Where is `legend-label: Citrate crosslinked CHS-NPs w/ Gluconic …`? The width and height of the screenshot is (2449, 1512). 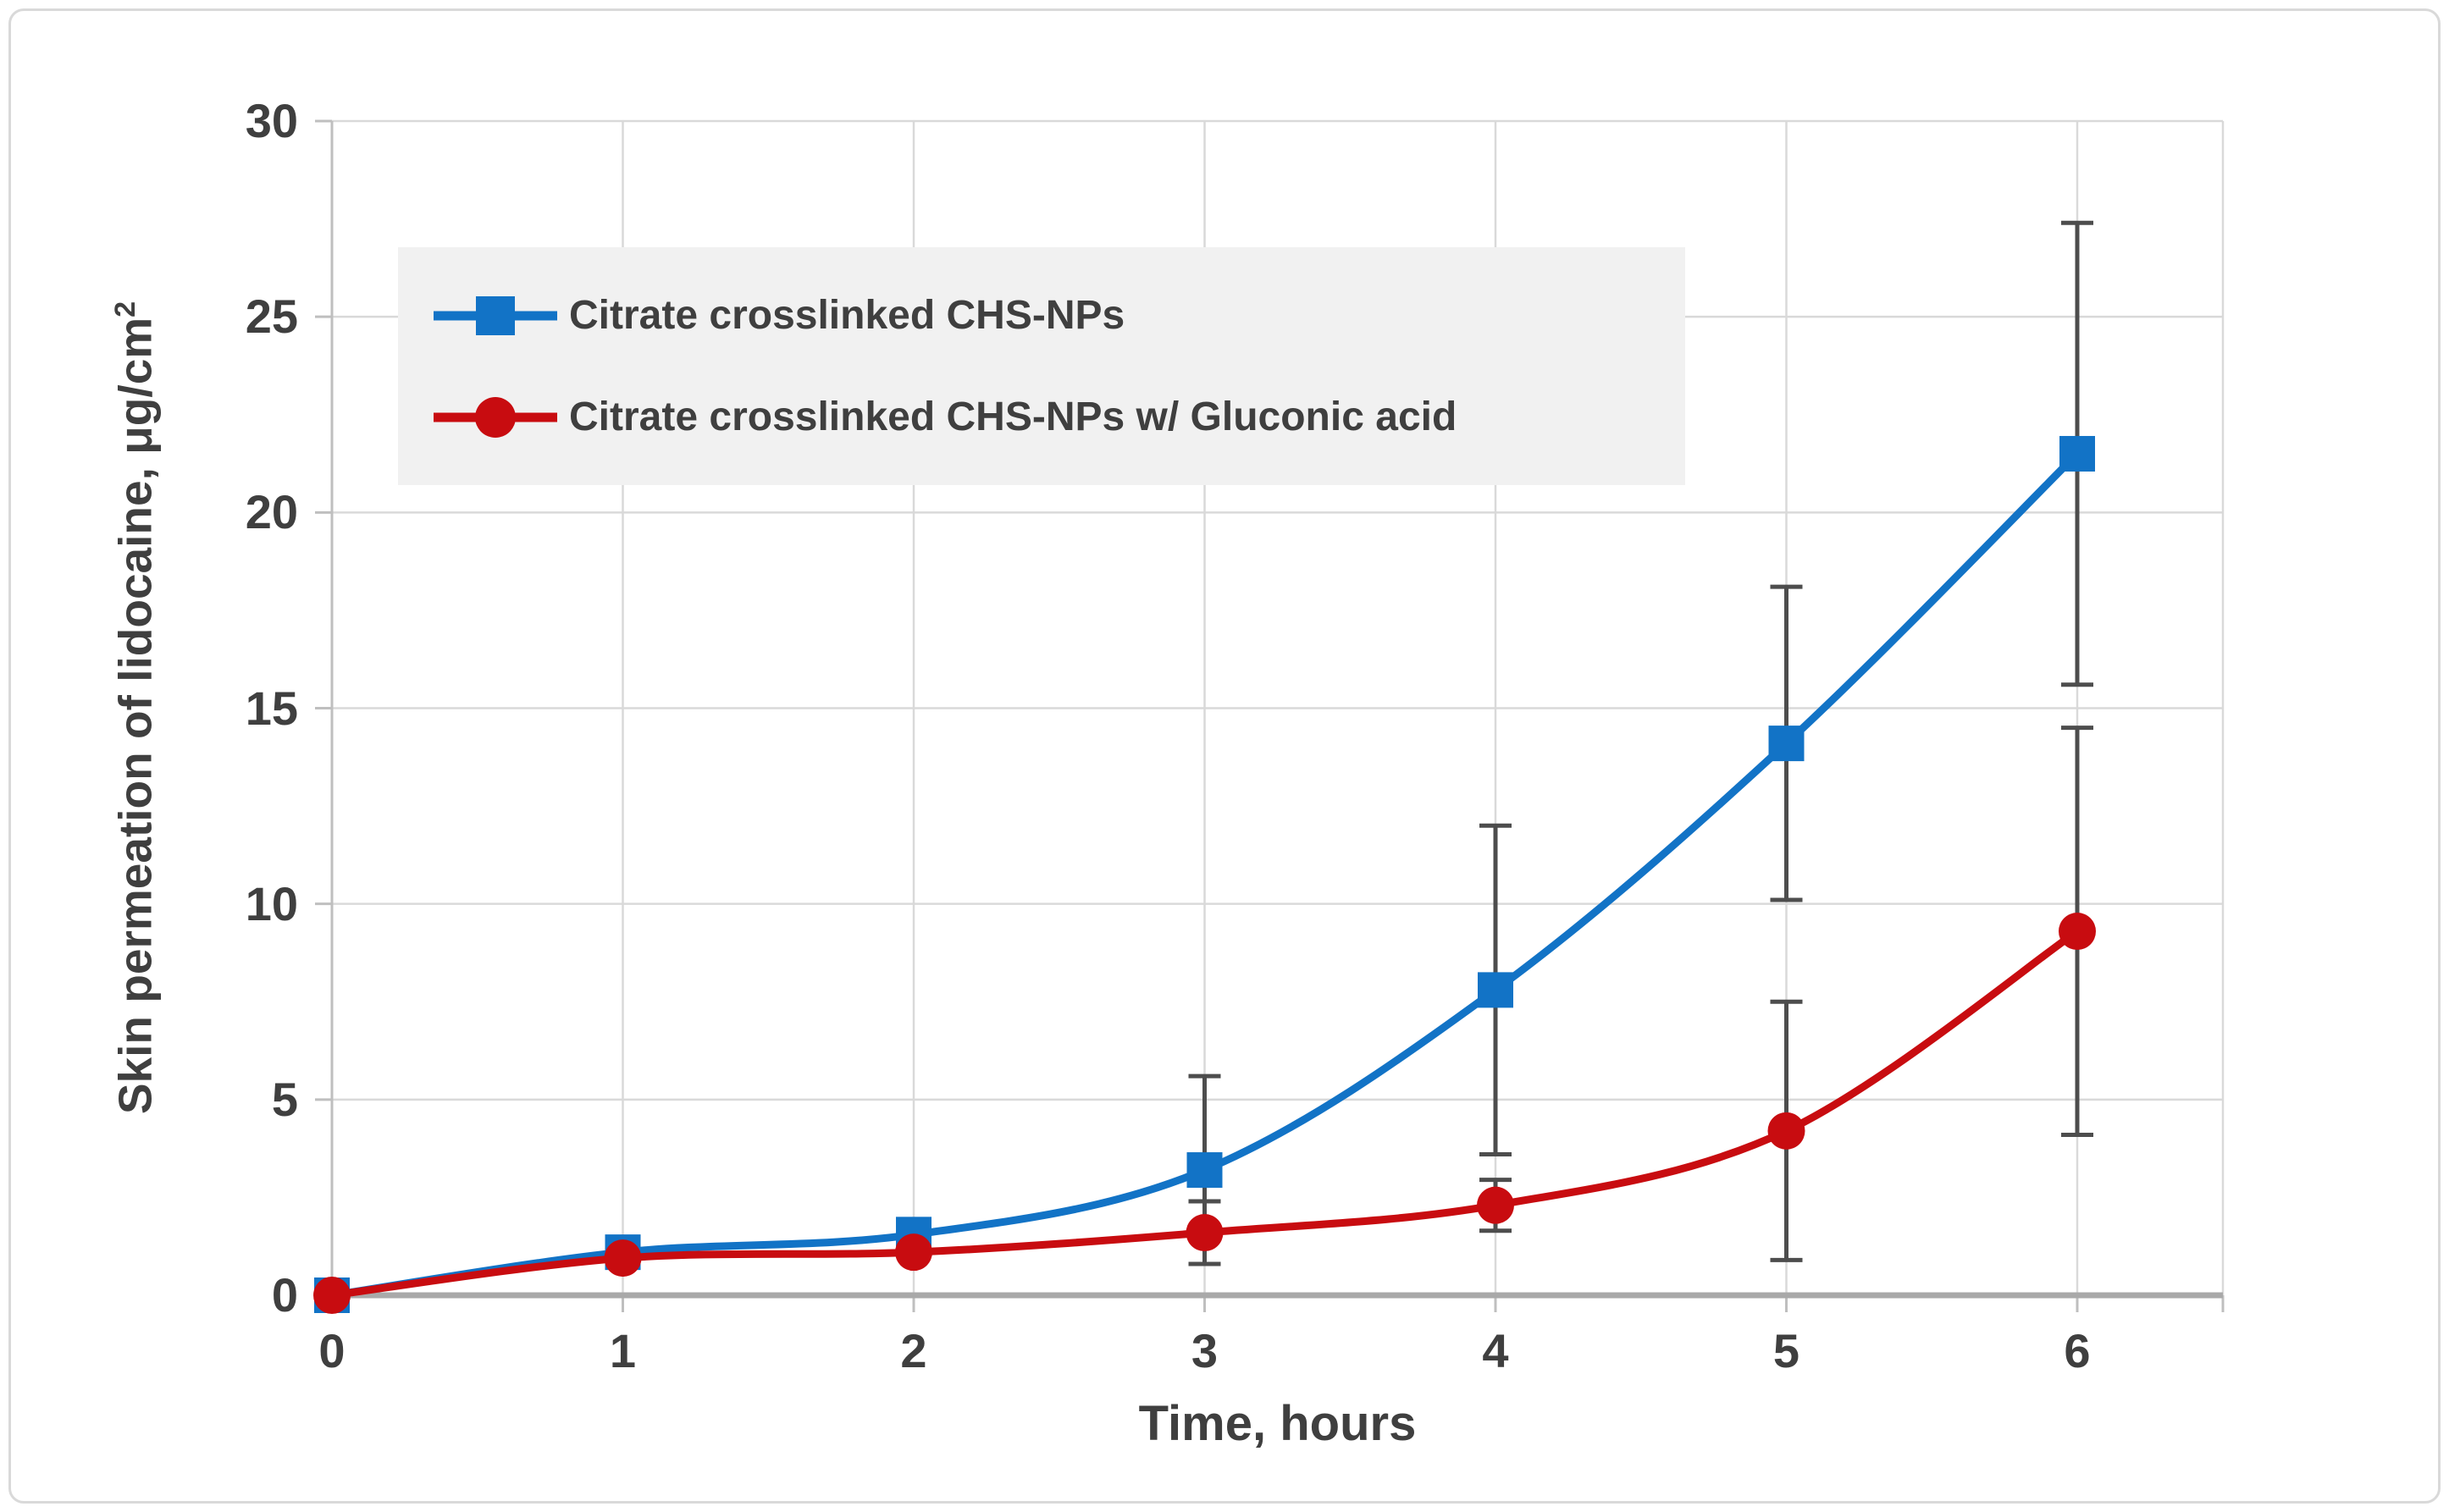 legend-label: Citrate crosslinked CHS-NPs w/ Gluconic … is located at coordinates (1013, 417).